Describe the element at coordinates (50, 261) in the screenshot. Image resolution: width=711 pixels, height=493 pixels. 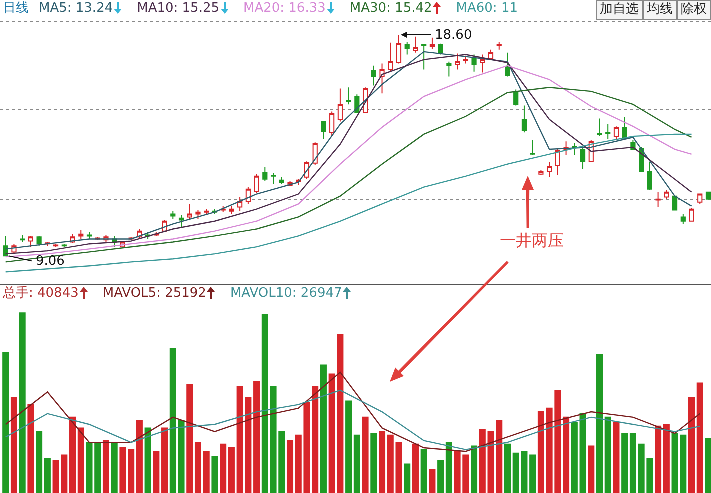
I see `annotation: 9.06` at that location.